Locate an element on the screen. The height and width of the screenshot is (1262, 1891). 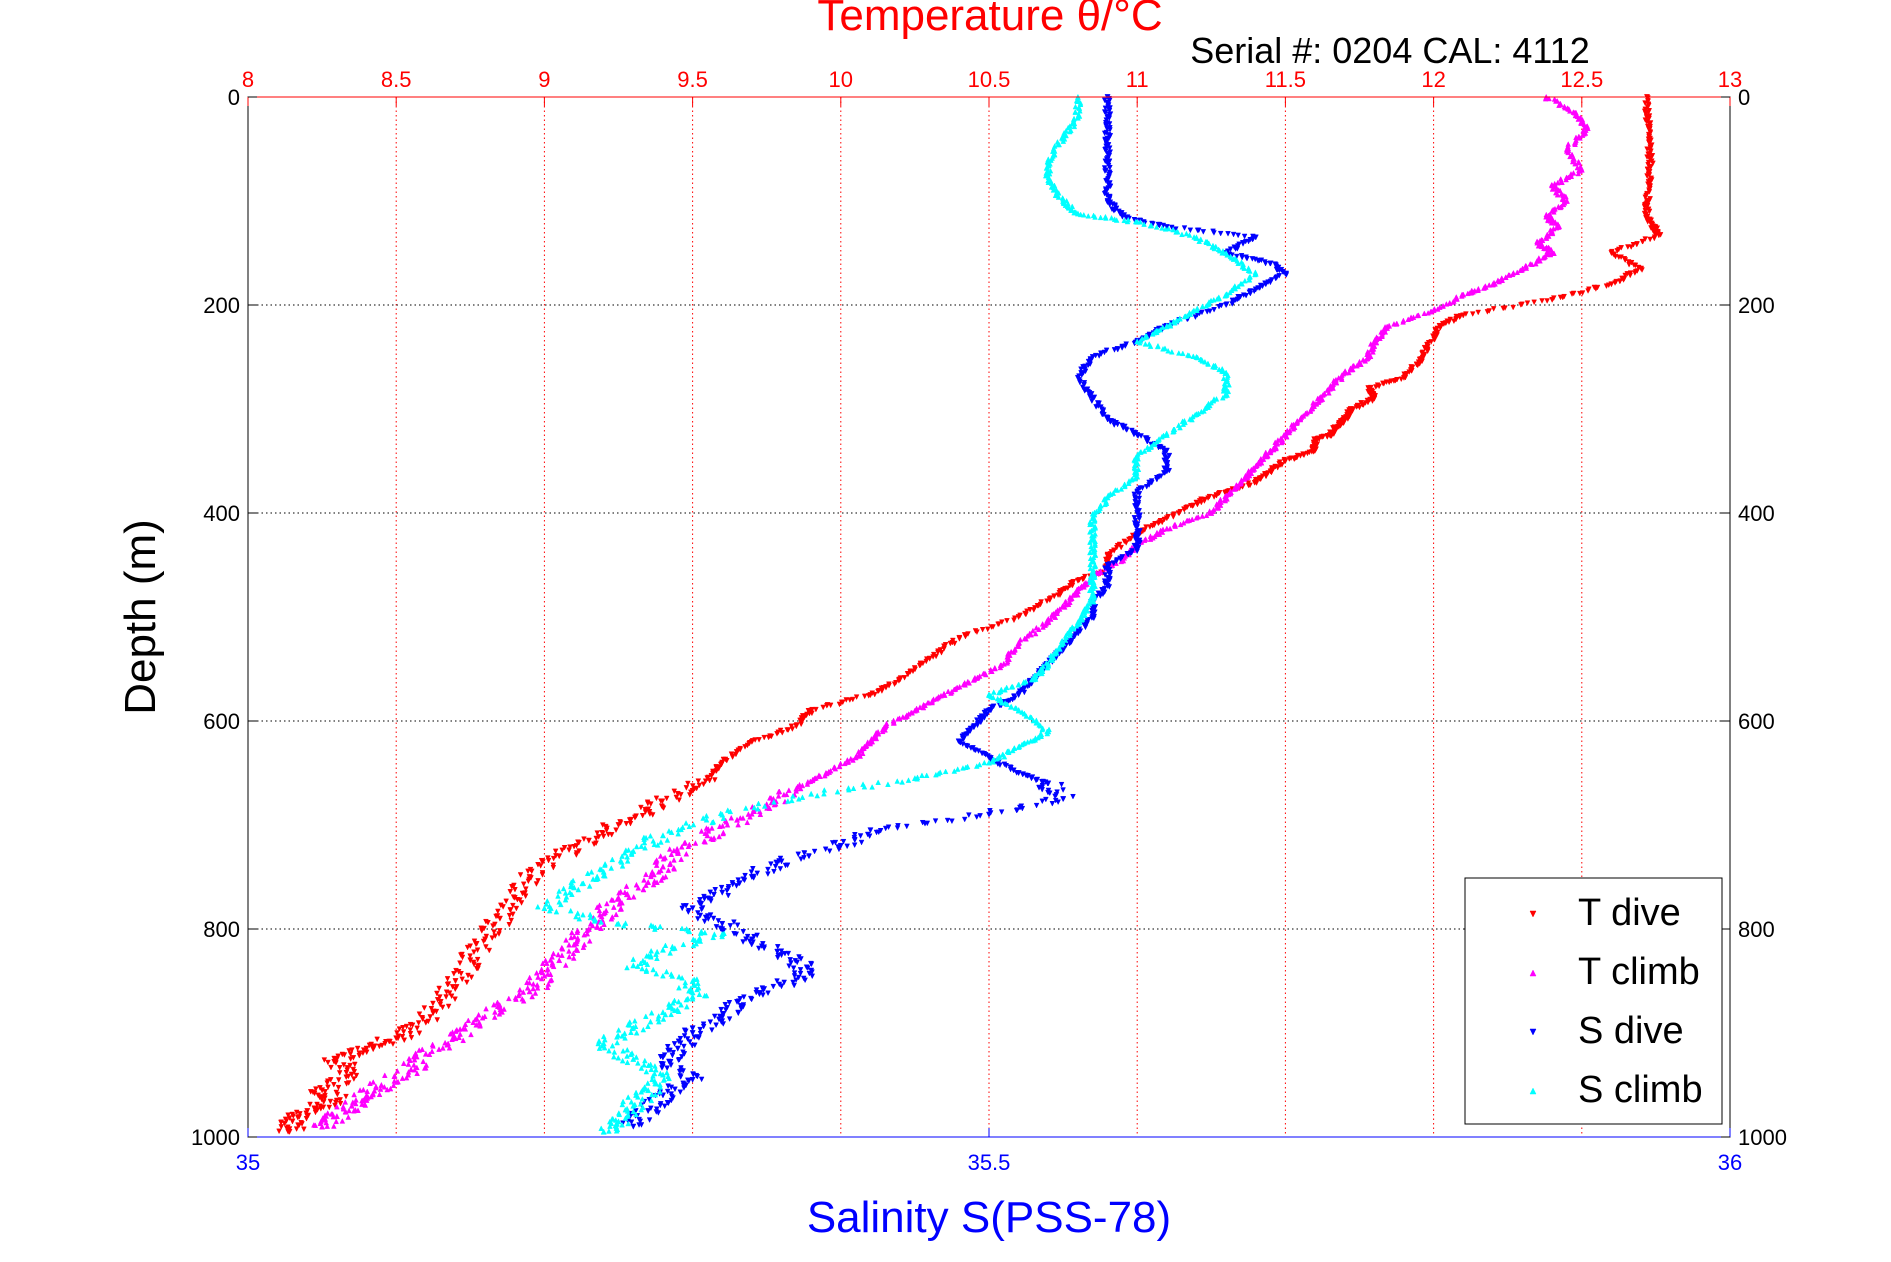
top-tick-label: 11.5 is located at coordinates (1285, 79).